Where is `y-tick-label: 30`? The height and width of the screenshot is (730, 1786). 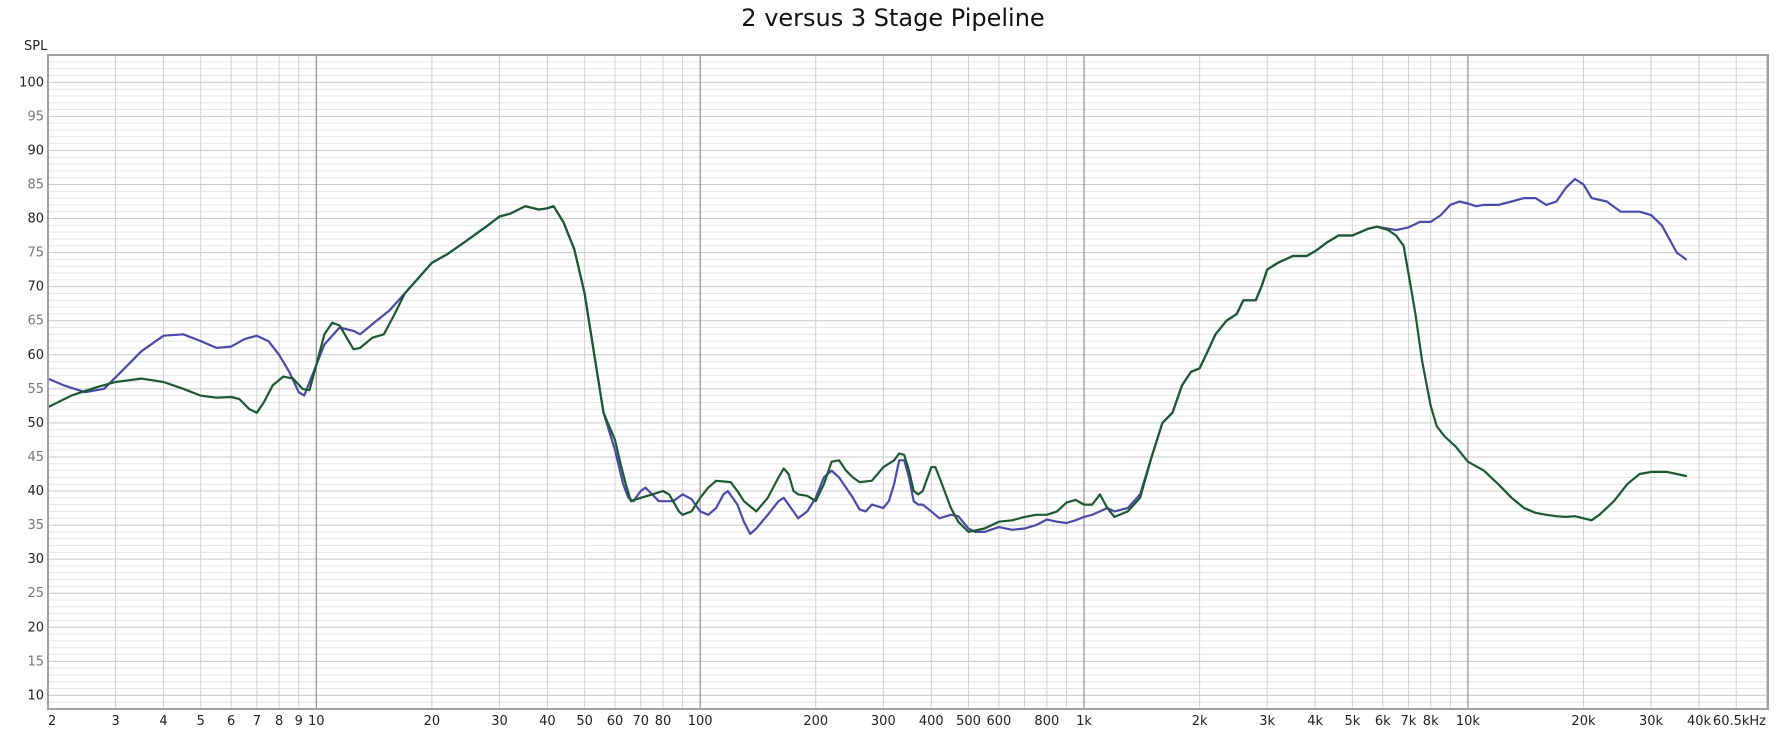 y-tick-label: 30 is located at coordinates (35, 559).